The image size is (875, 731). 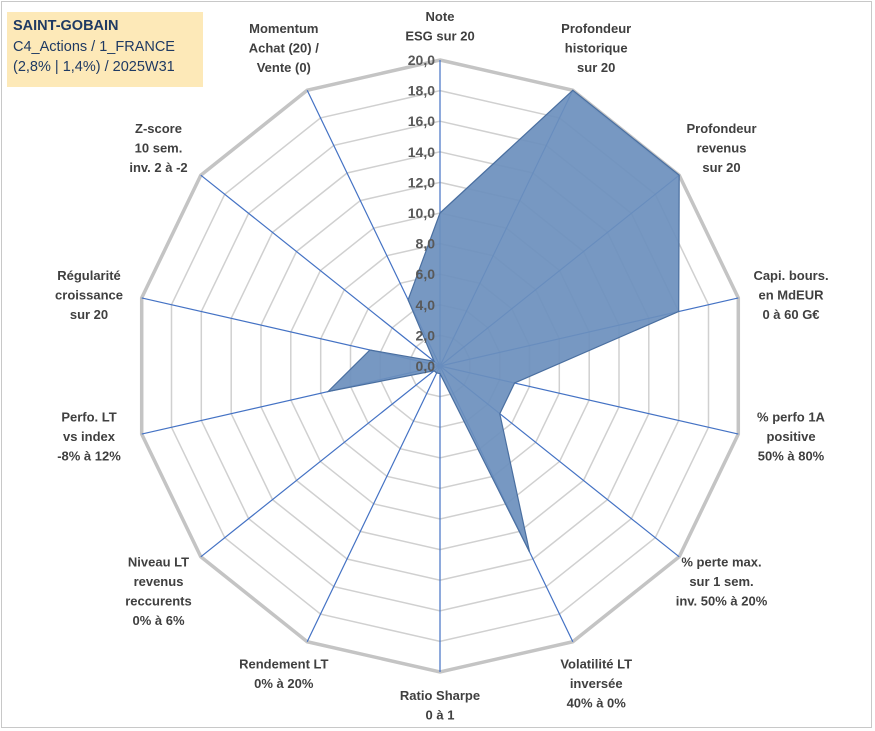 What do you see at coordinates (426, 274) in the screenshot?
I see `tick-label: 6,0` at bounding box center [426, 274].